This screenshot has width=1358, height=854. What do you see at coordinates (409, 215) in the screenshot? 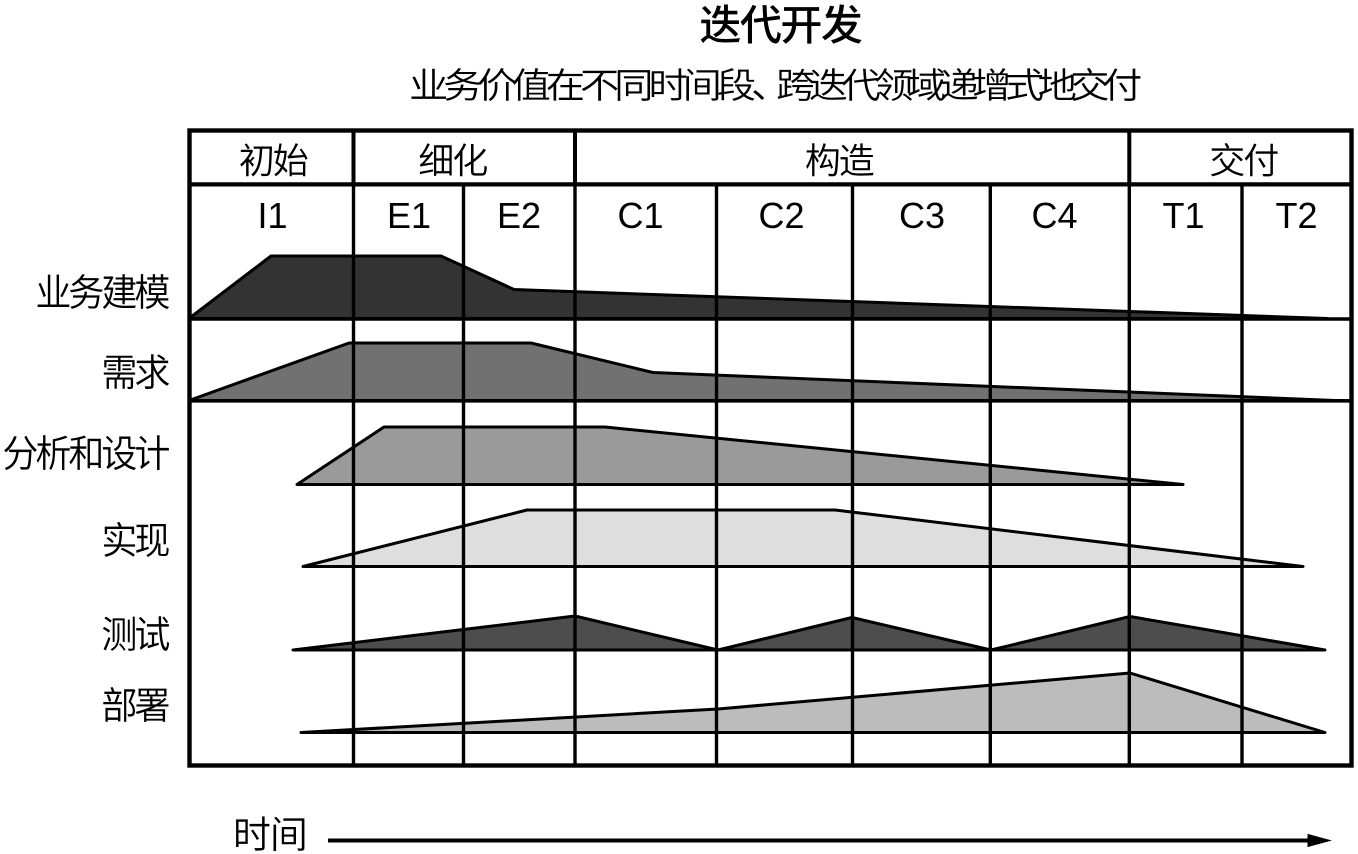
I see `svg-text: E1` at bounding box center [409, 215].